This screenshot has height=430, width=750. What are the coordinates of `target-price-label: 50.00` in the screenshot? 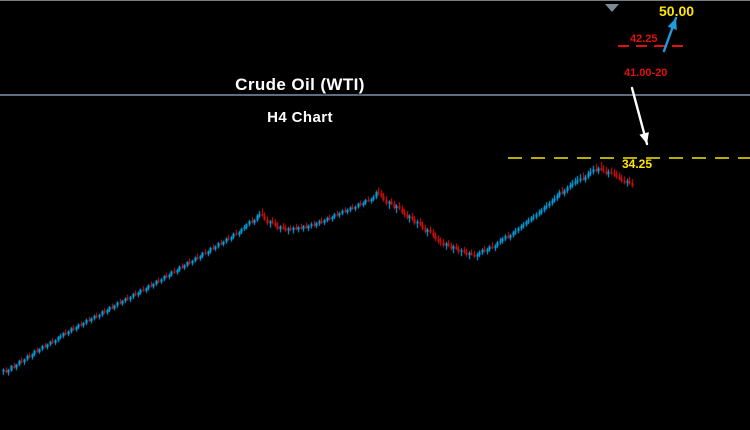 It's located at (677, 11).